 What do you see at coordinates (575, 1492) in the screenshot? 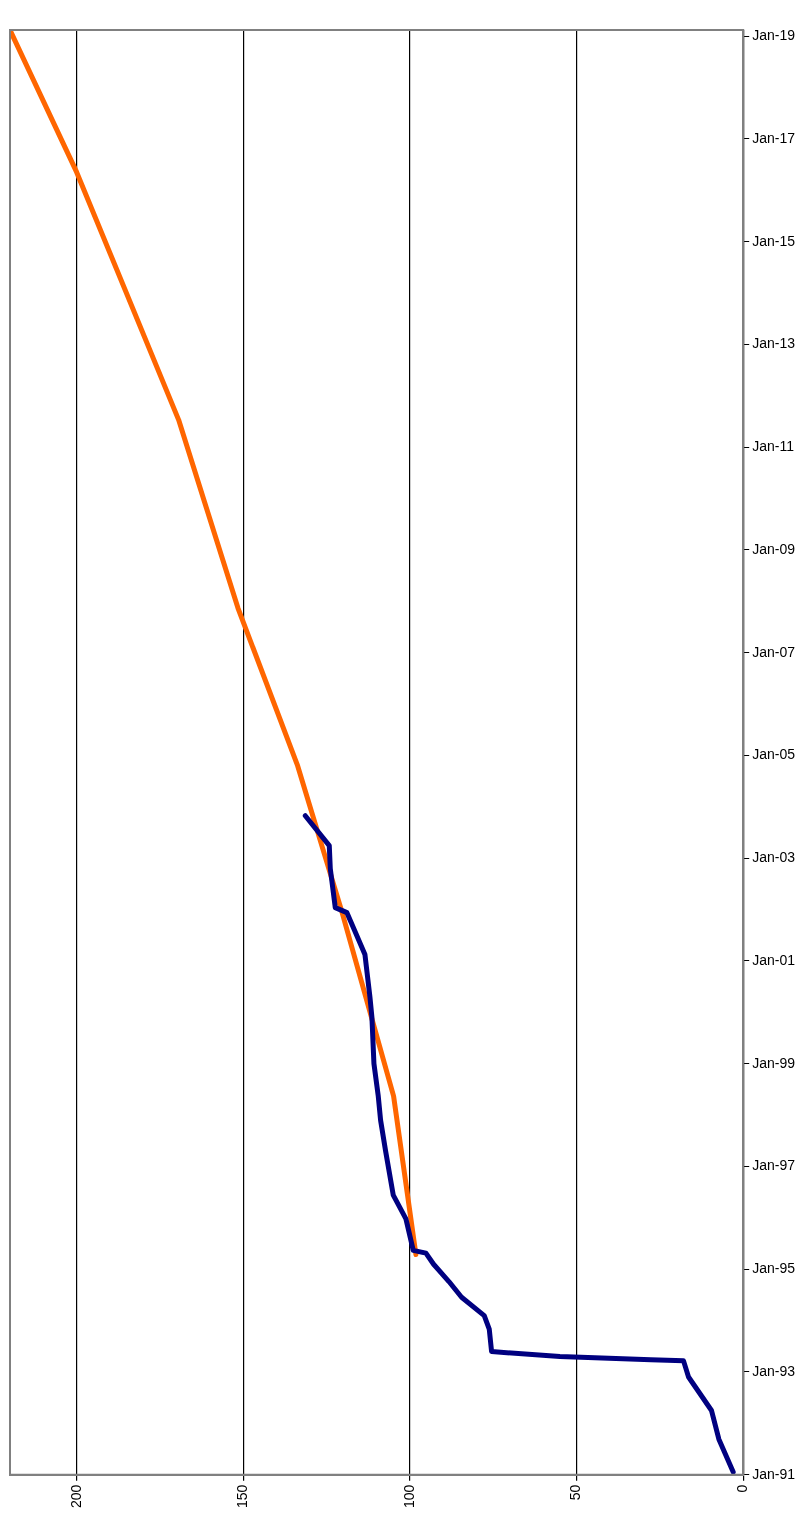
I see `x-tick-label: 50` at bounding box center [575, 1492].